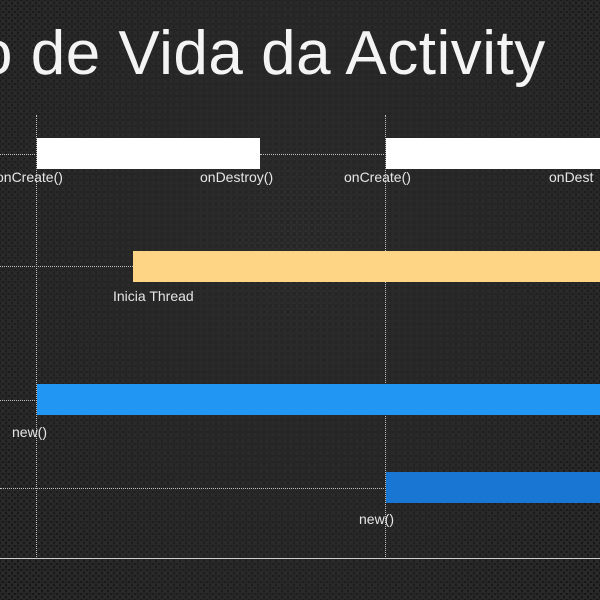  Describe the element at coordinates (493, 153) in the screenshot. I see `activity-instance-2-bar` at that location.